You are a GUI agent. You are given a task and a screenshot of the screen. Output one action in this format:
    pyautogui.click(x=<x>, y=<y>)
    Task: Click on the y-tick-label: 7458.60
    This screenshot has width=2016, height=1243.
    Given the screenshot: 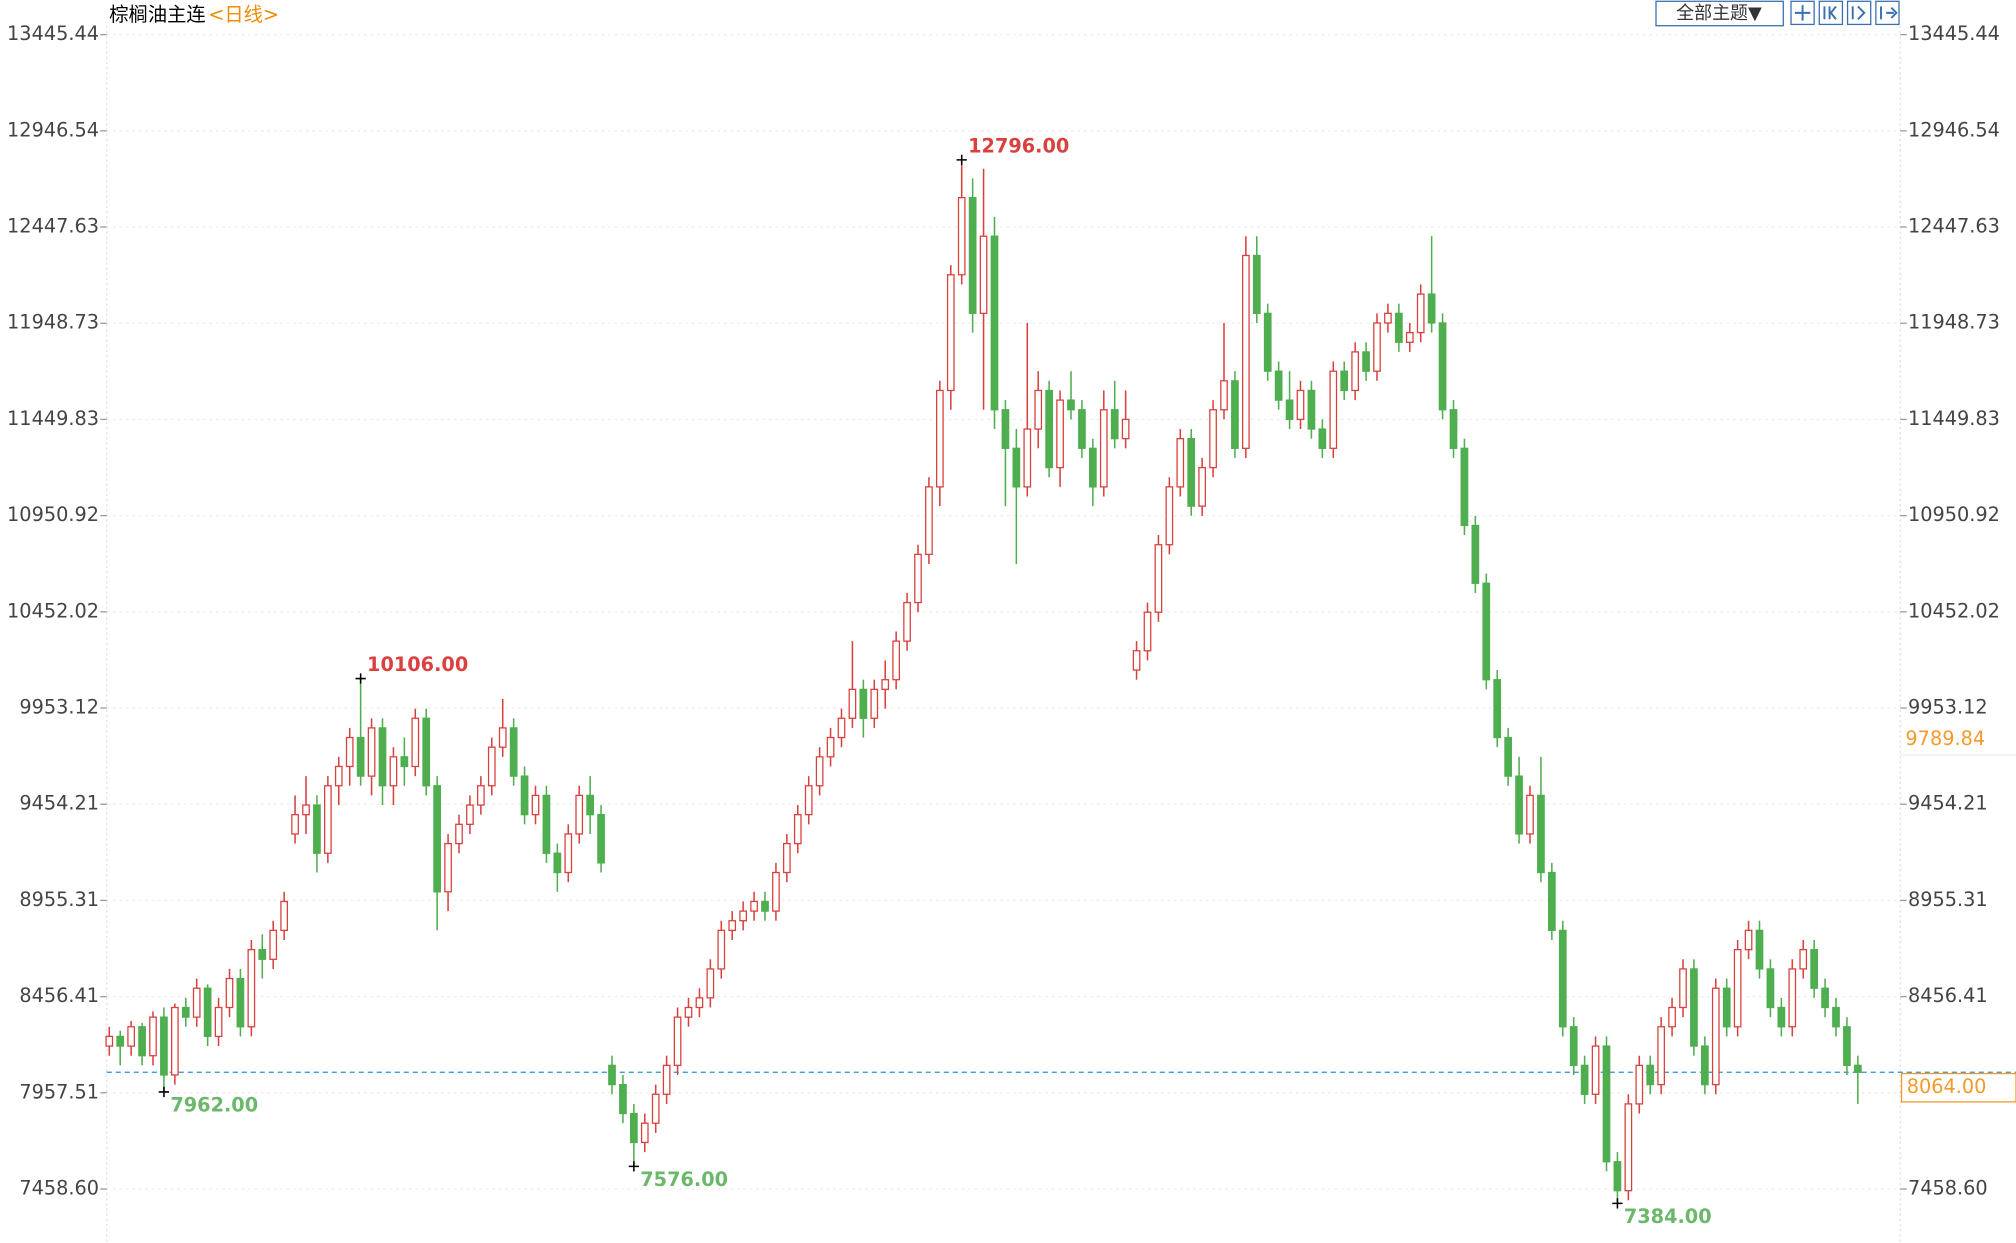 What is the action you would take?
    pyautogui.click(x=59, y=1188)
    